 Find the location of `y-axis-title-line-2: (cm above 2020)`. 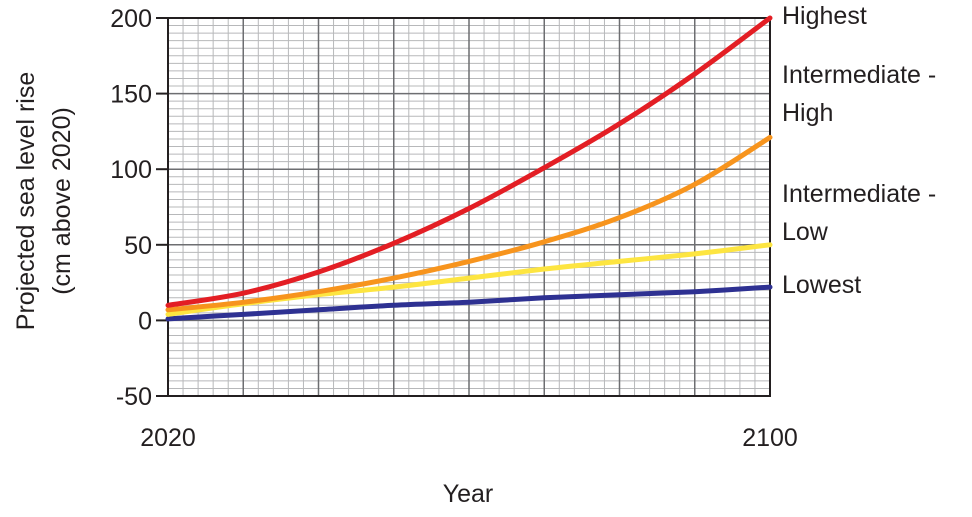

y-axis-title-line-2: (cm above 2020) is located at coordinates (62, 201).